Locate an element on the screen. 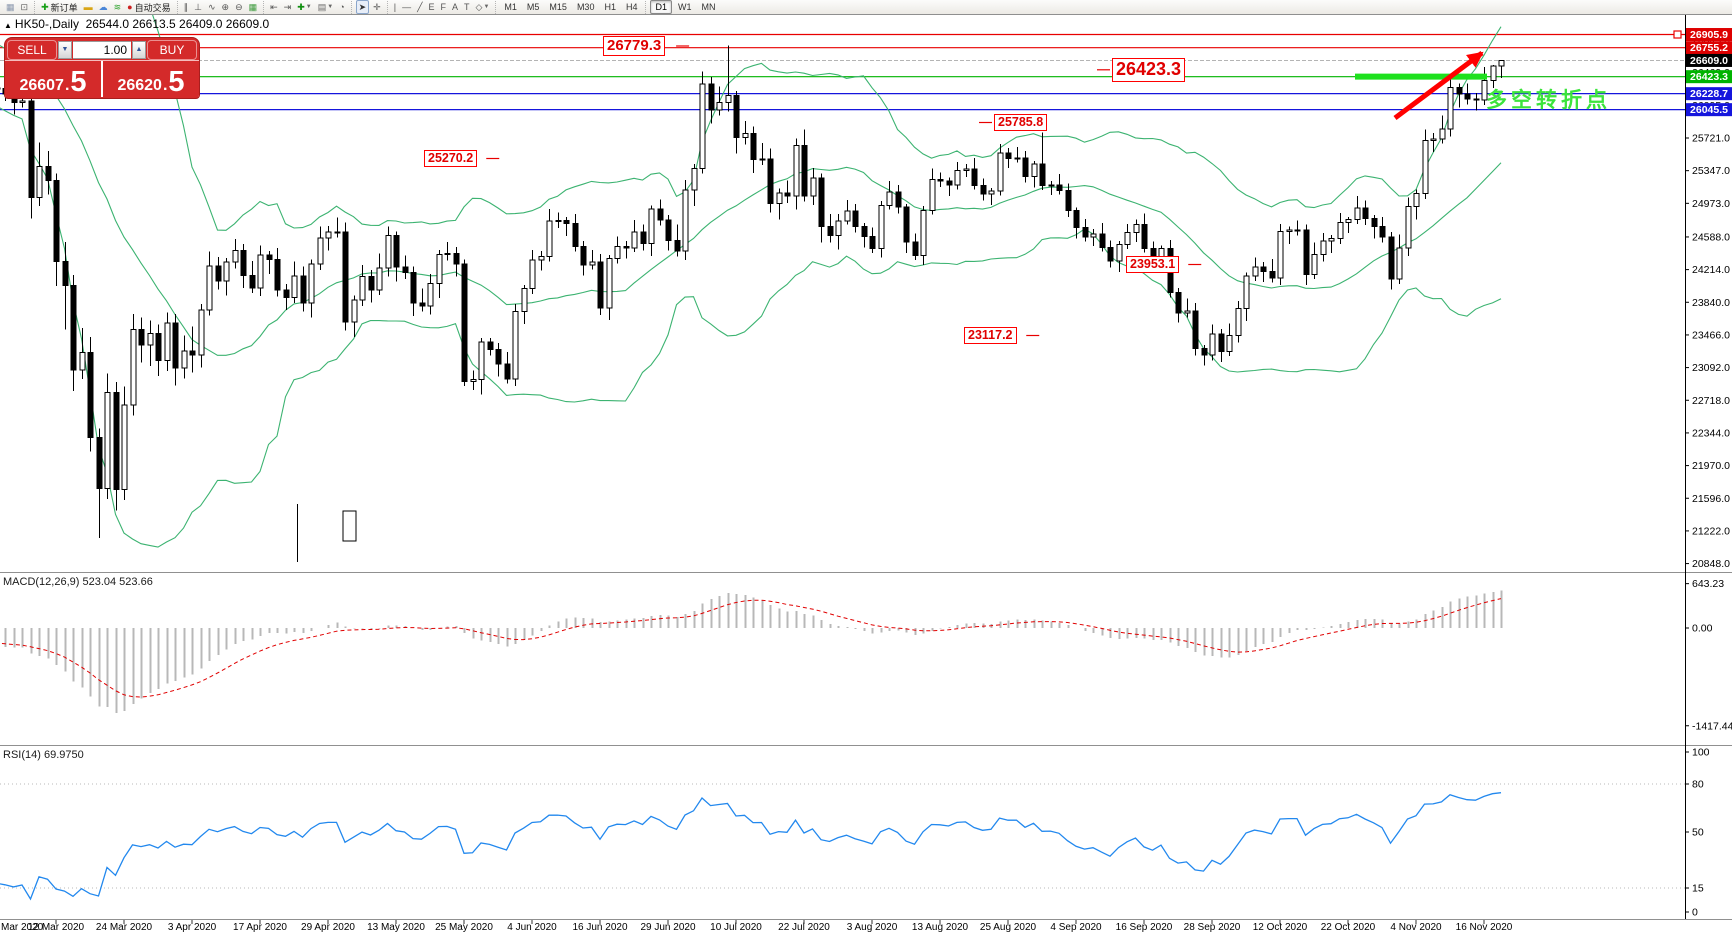 The height and width of the screenshot is (933, 1732). horizontal-level-lines is located at coordinates (842, 72).